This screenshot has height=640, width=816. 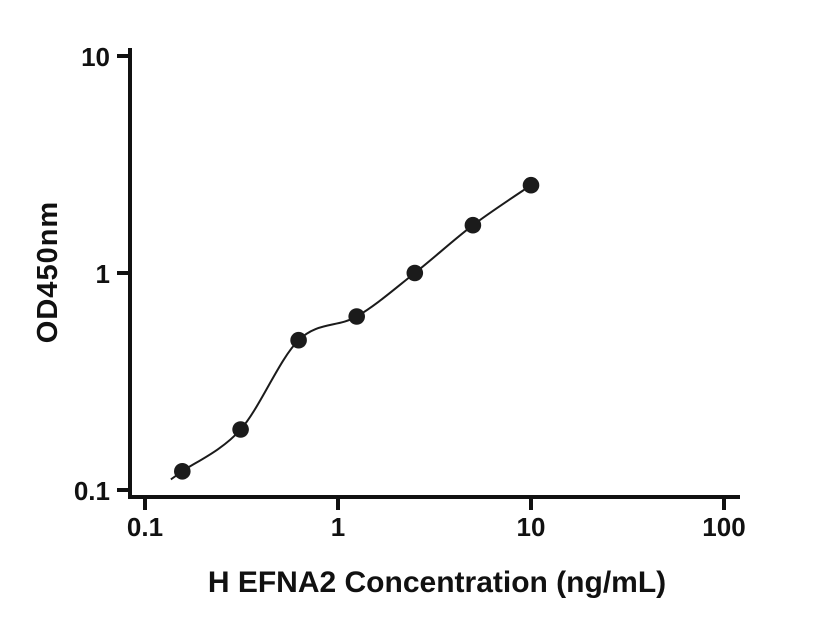 I want to click on y-tick-label: 0.1, so click(x=92, y=491).